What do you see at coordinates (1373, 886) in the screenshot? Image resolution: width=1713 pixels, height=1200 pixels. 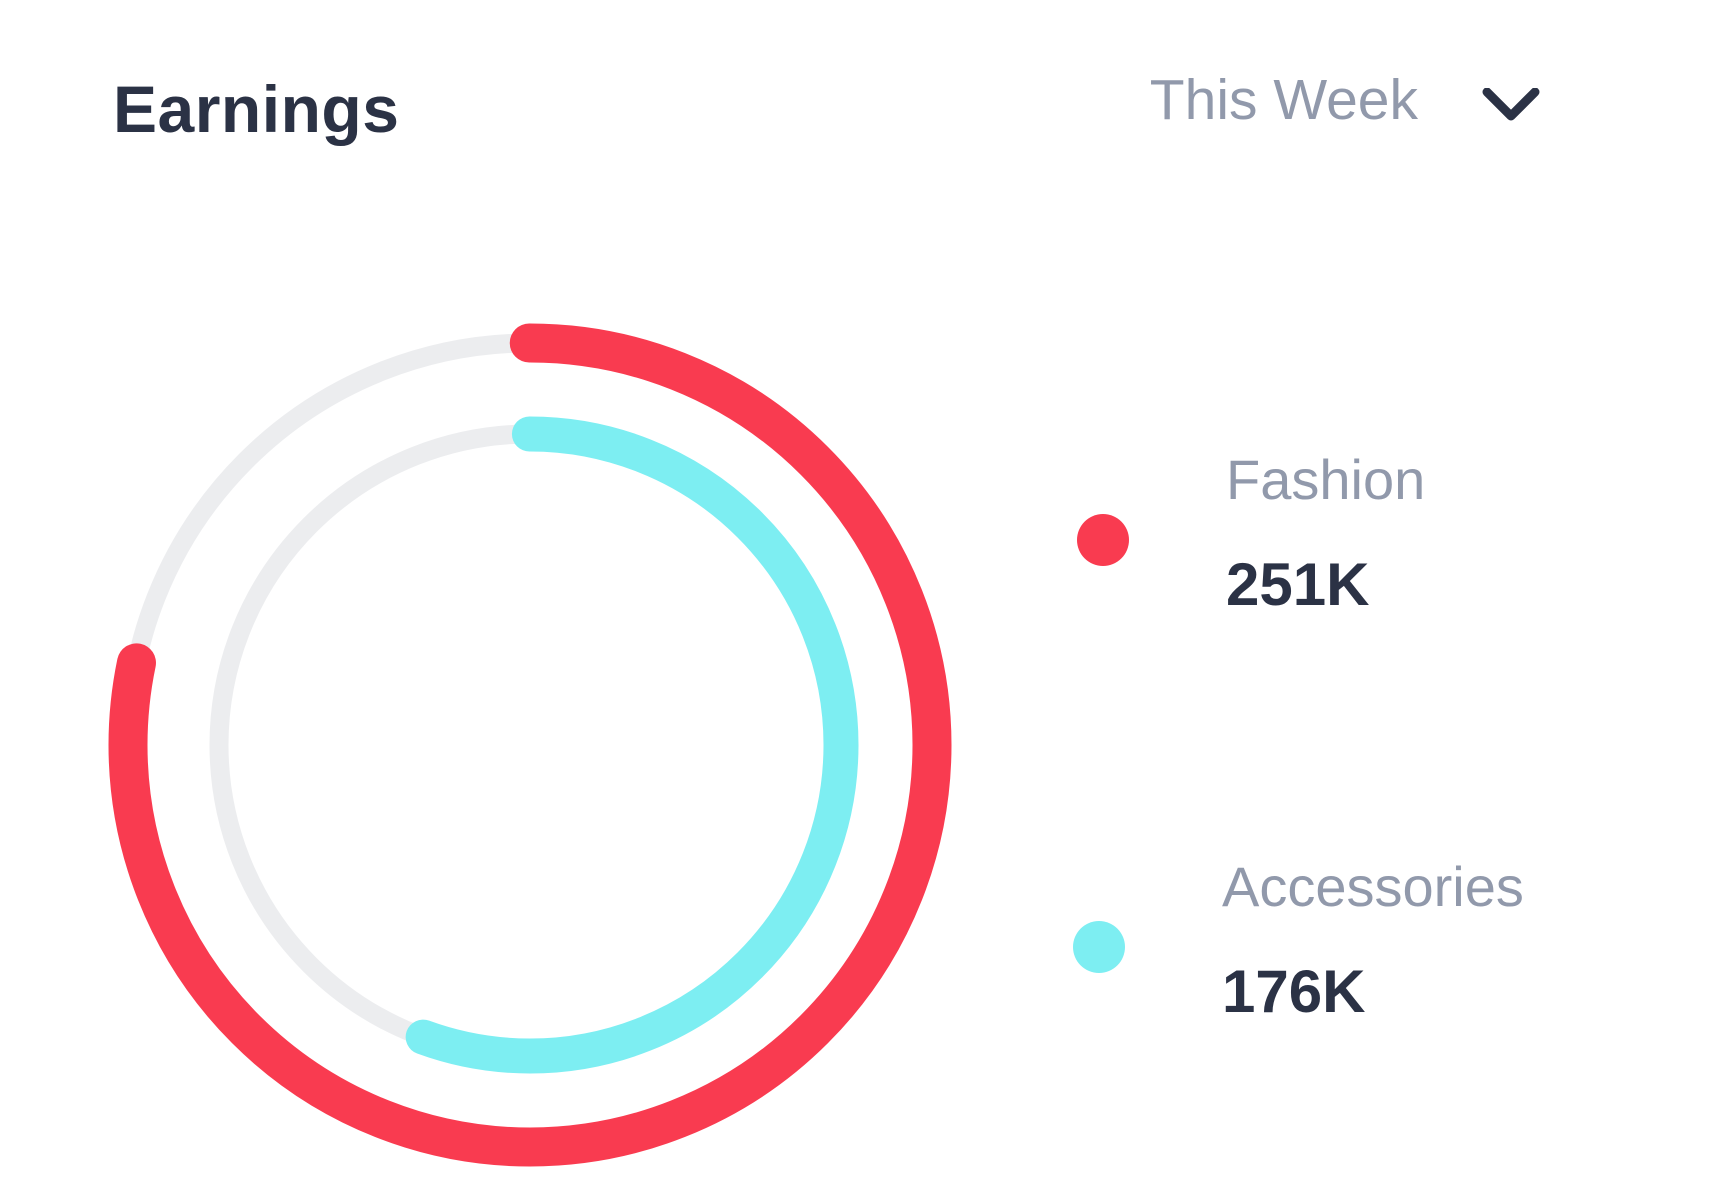 I see `accessories-legend-label: Accessories` at bounding box center [1373, 886].